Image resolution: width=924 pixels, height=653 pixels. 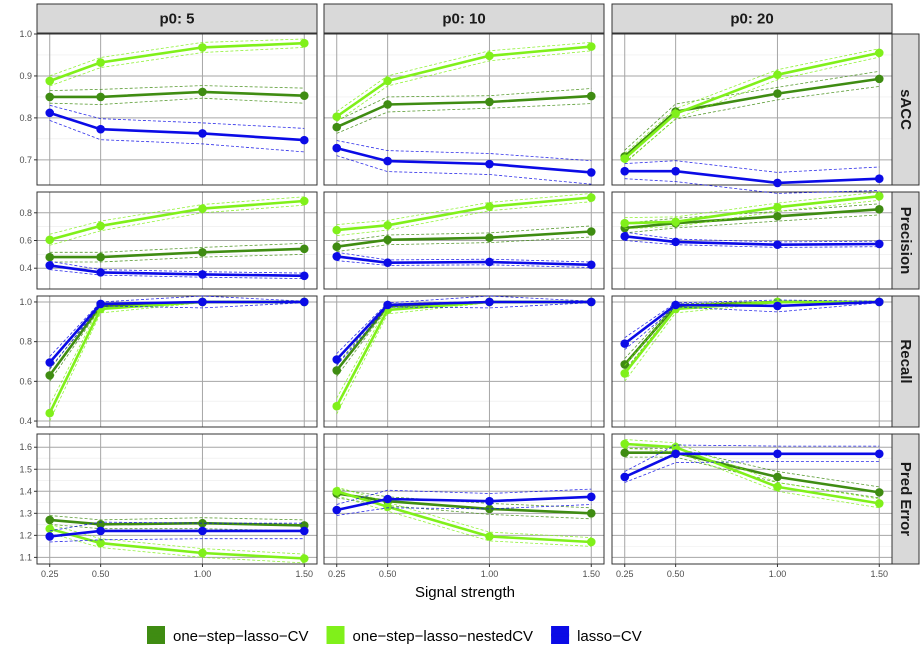 I want to click on facet-panel, so click(x=177, y=361).